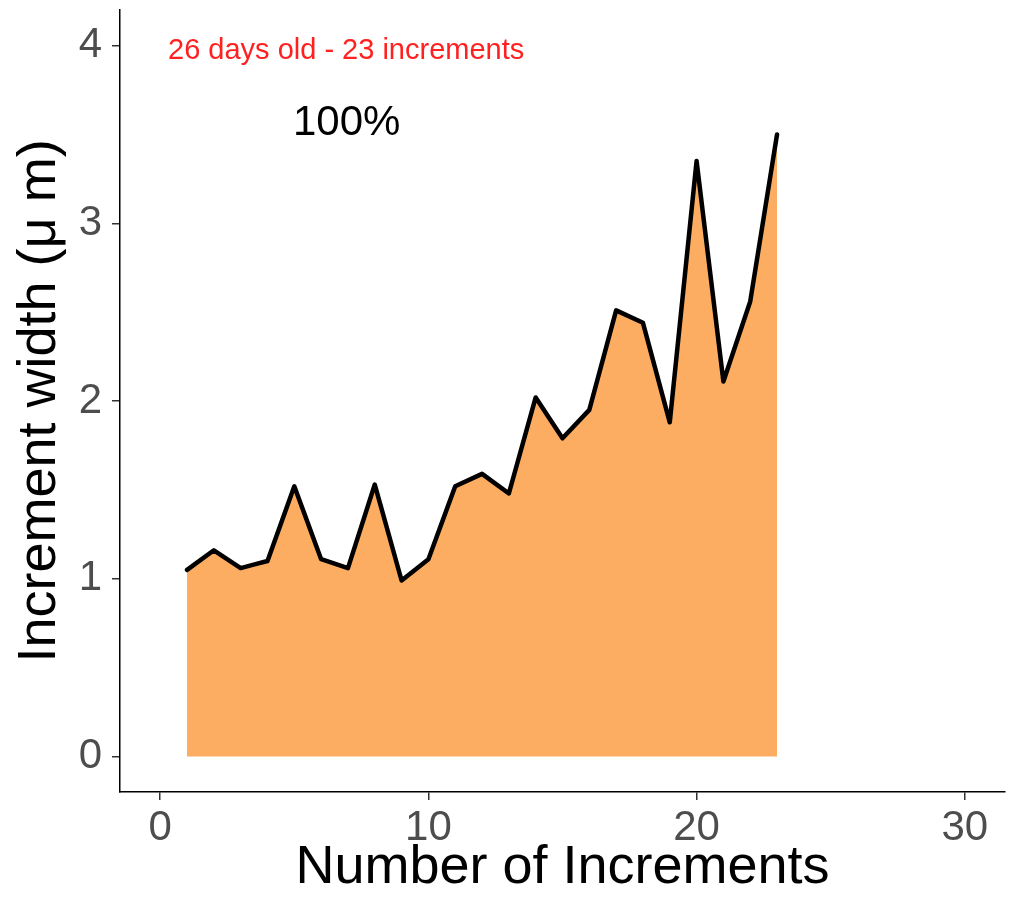 This screenshot has width=1019, height=901. Describe the element at coordinates (90, 398) in the screenshot. I see `y-tick-label: 2` at that location.